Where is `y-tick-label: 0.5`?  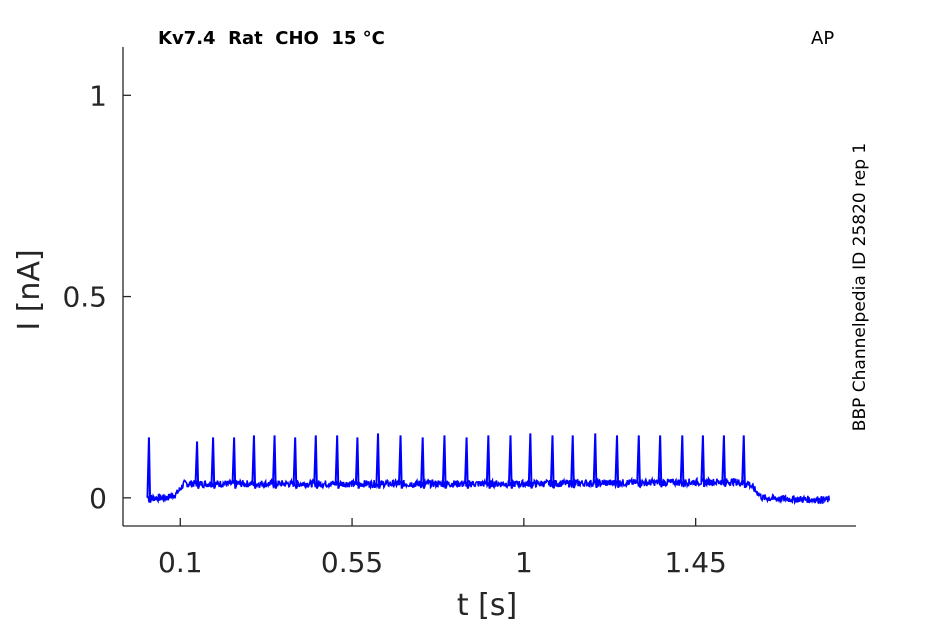 y-tick-label: 0.5 is located at coordinates (84, 297).